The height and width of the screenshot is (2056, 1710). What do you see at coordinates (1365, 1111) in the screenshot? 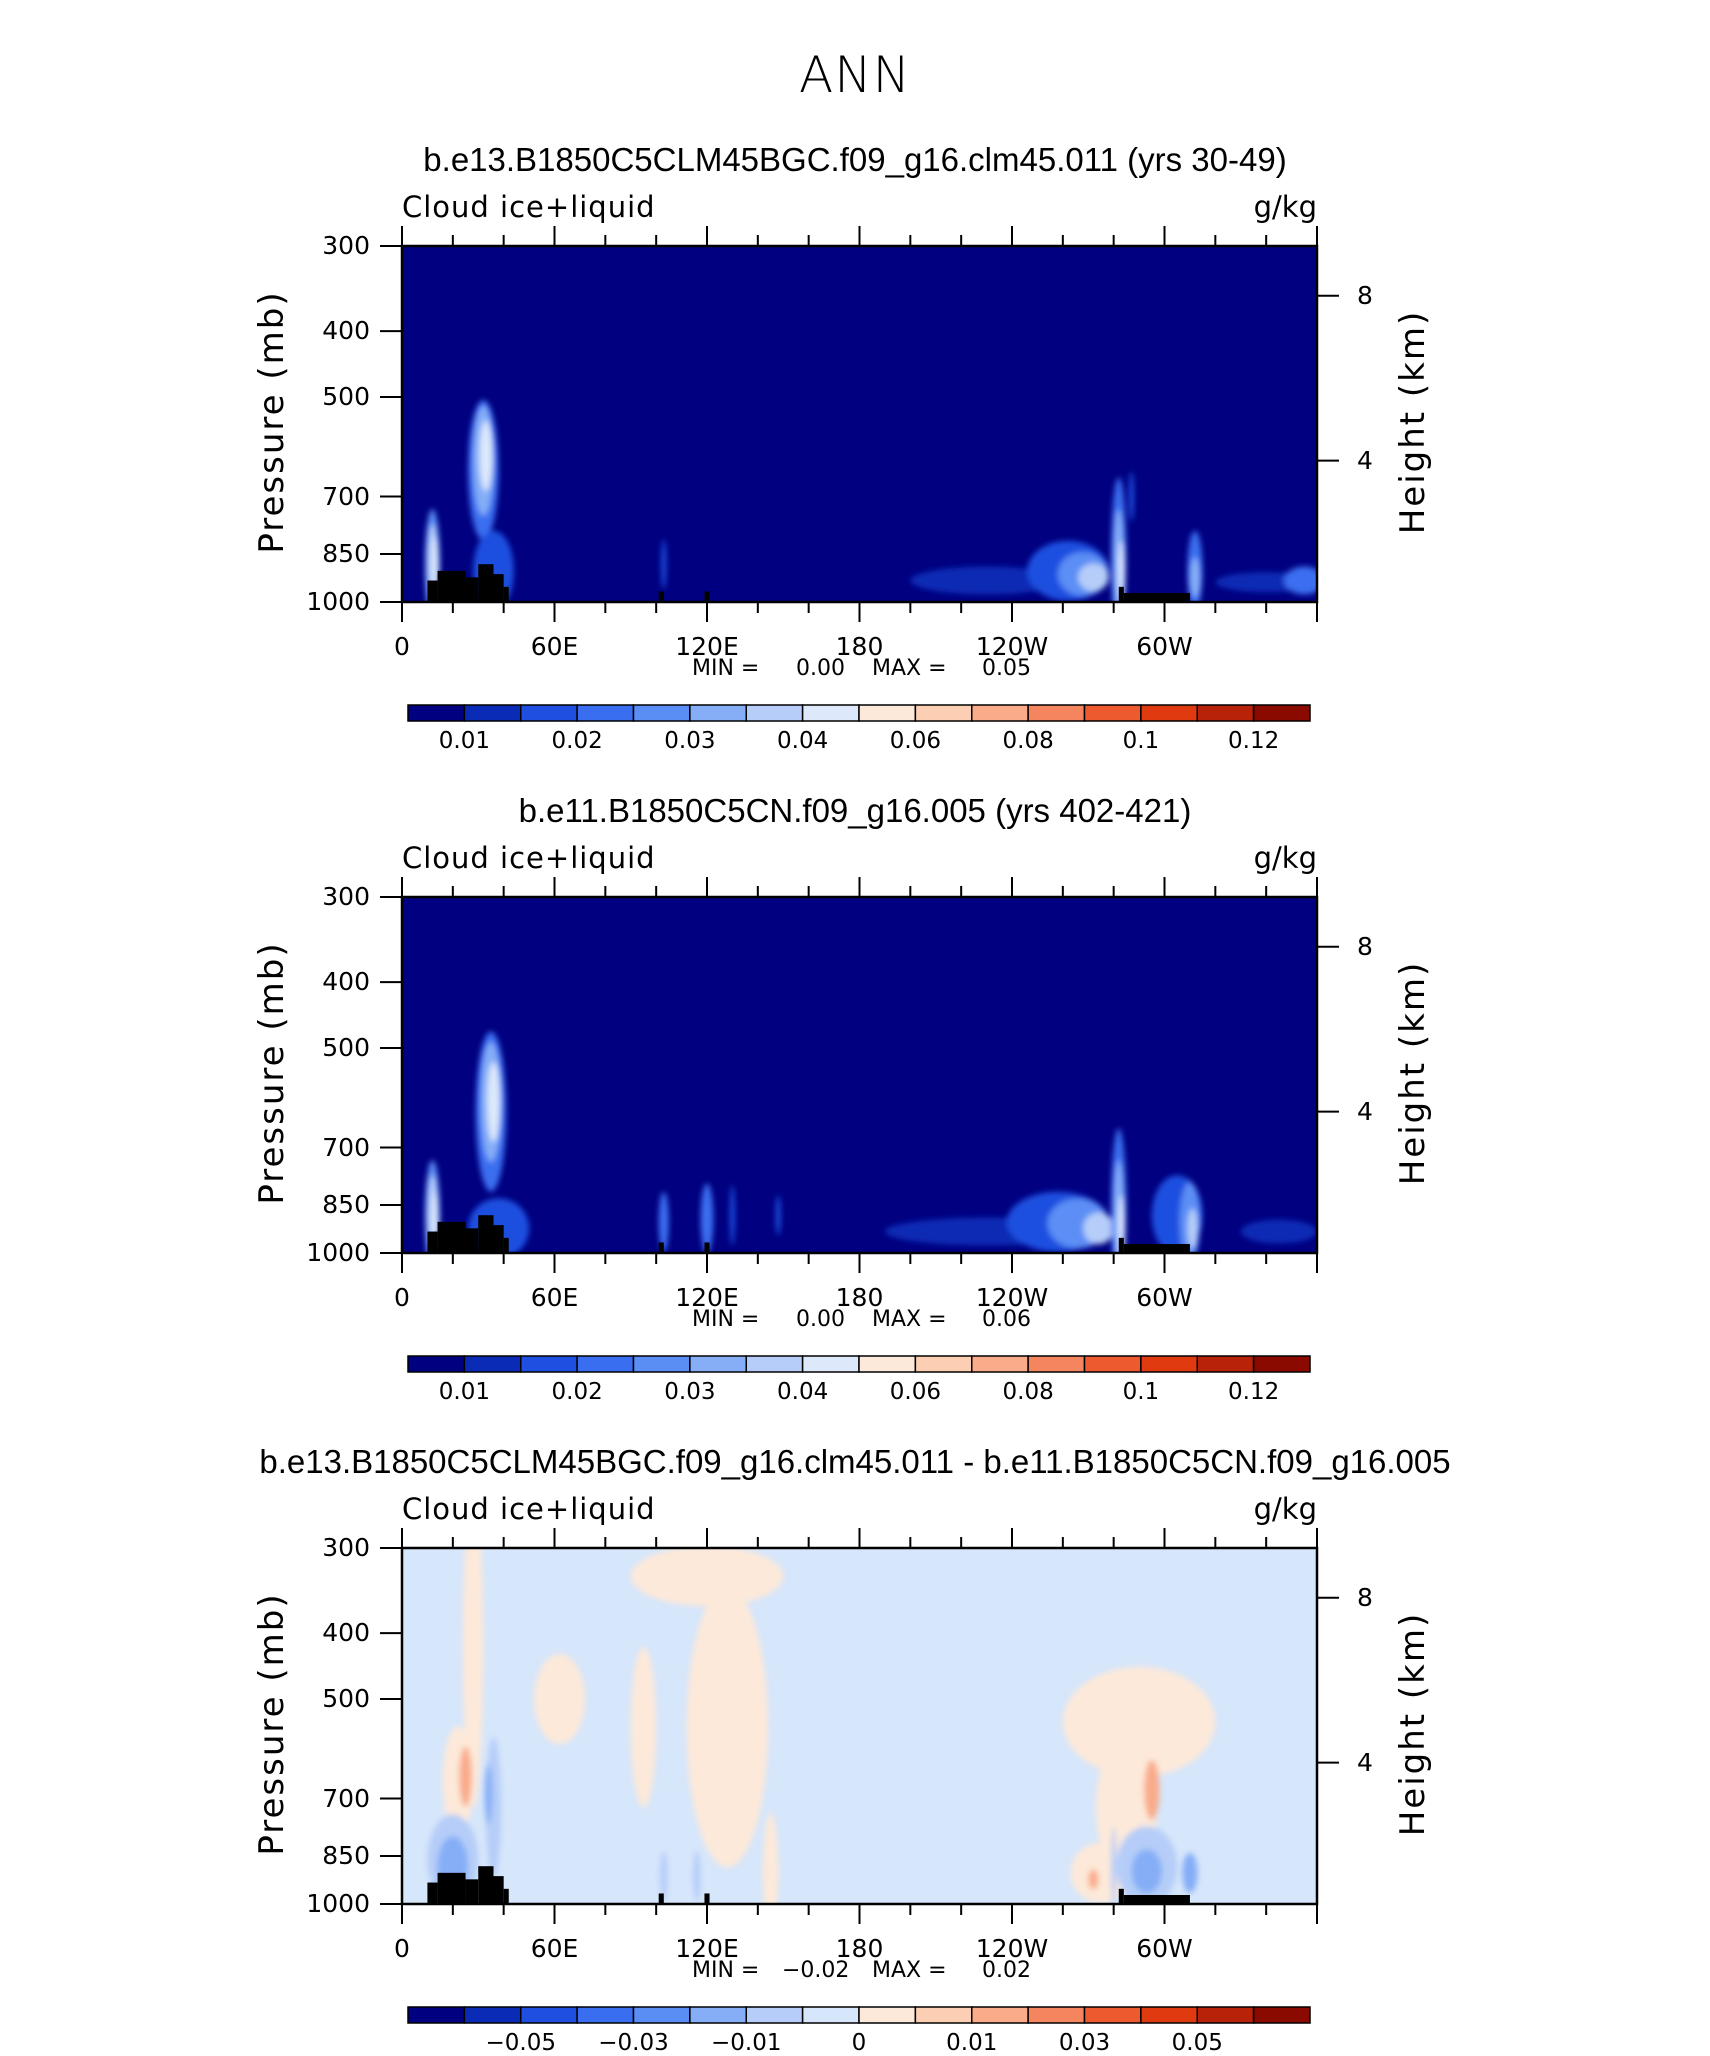
I see `height-tick-label: 4` at bounding box center [1365, 1111].